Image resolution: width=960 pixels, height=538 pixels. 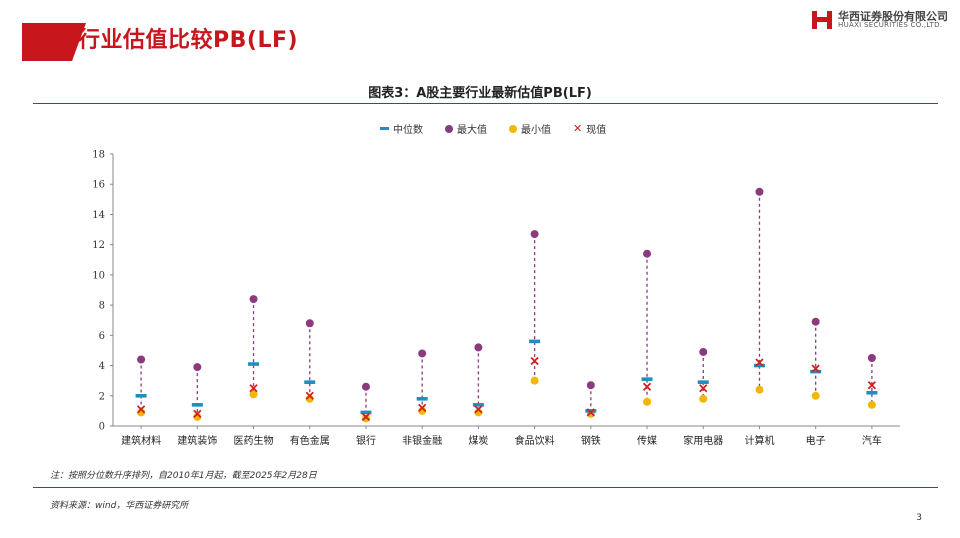 What do you see at coordinates (890, 25) in the screenshot?
I see `logo-english-name: HUAXI SECURITIES CO.,LTD.` at bounding box center [890, 25].